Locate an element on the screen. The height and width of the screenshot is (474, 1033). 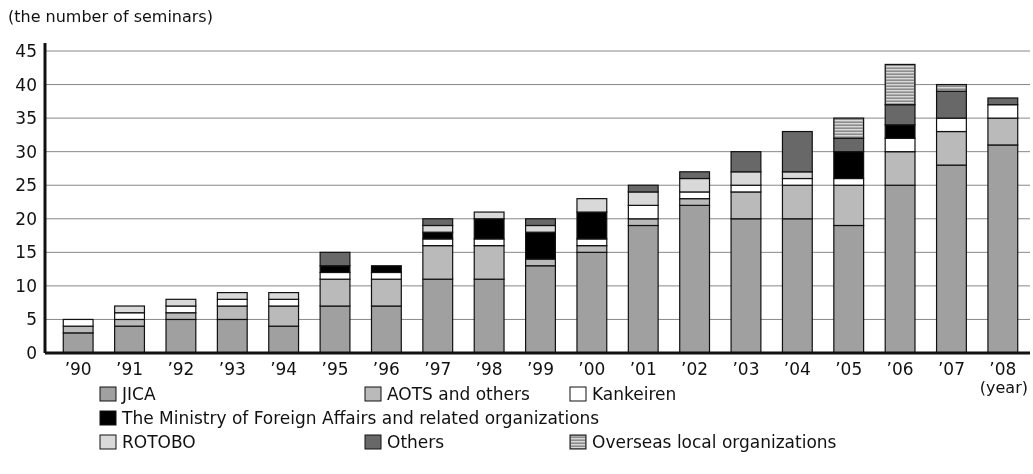
legend-label: Kankeiren is located at coordinates (634, 394).